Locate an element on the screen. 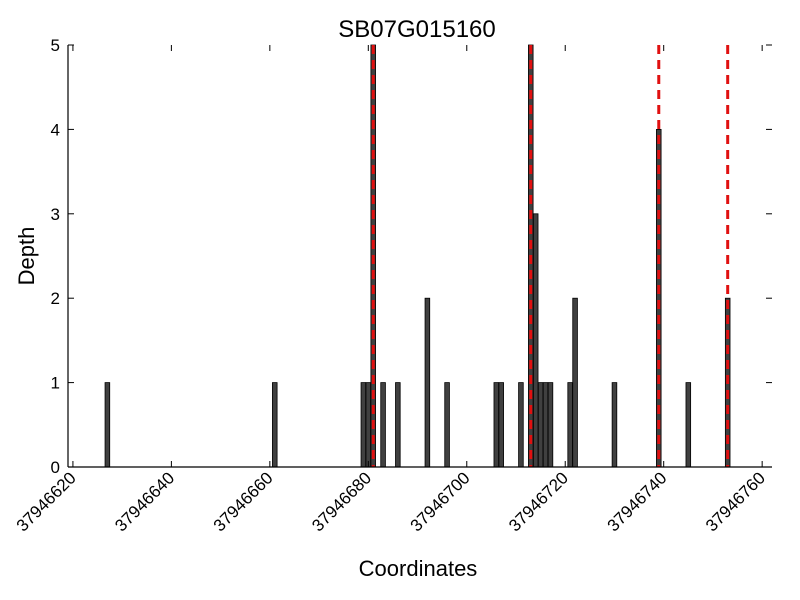 The width and height of the screenshot is (800, 600). x-tick-label: 37946720 is located at coordinates (538, 501).